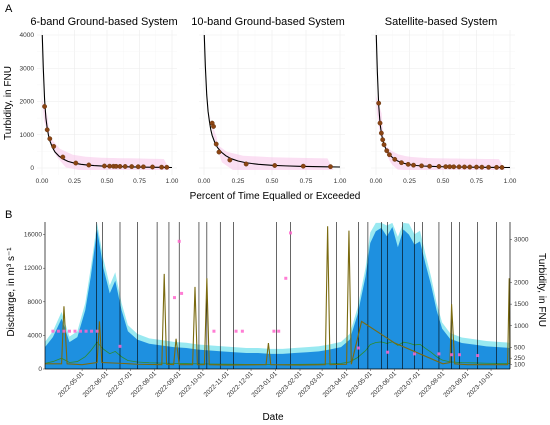  Describe the element at coordinates (277, 353) in the screenshot. I see `green-model-line` at that location.